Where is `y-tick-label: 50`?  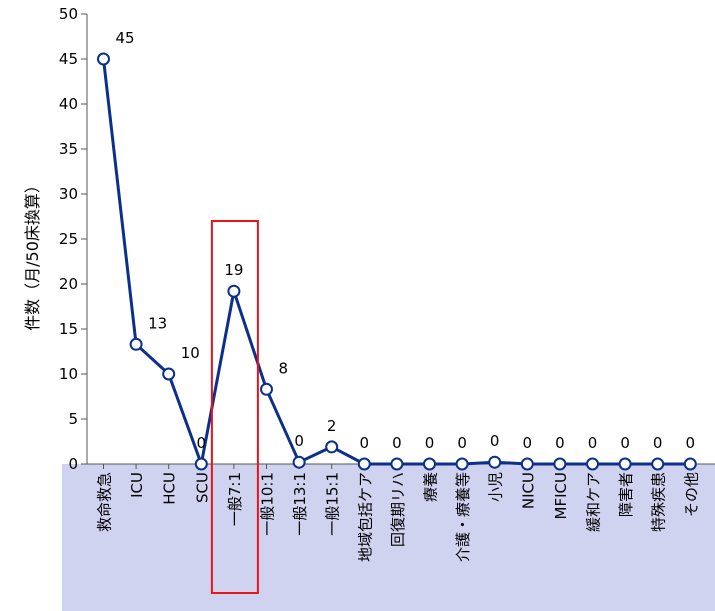 y-tick-label: 50 is located at coordinates (68, 14).